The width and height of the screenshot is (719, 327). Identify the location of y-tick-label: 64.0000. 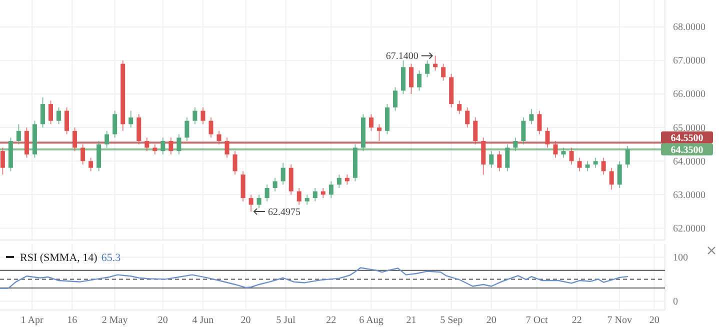
(689, 162).